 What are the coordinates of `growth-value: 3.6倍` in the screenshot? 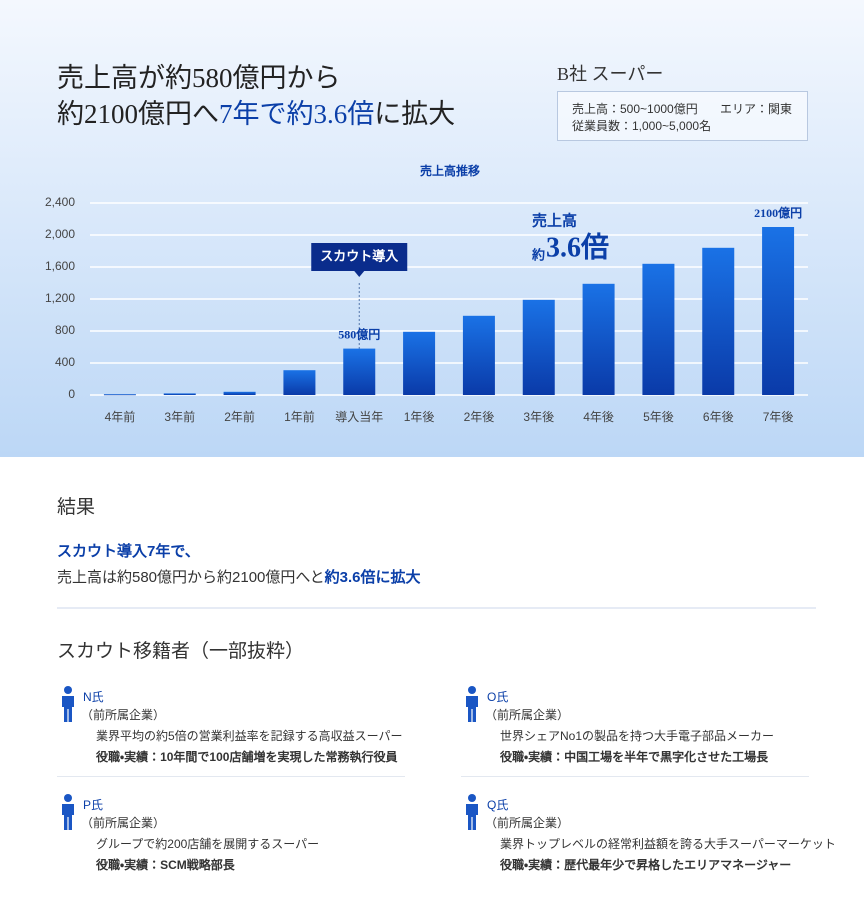 It's located at (577, 247).